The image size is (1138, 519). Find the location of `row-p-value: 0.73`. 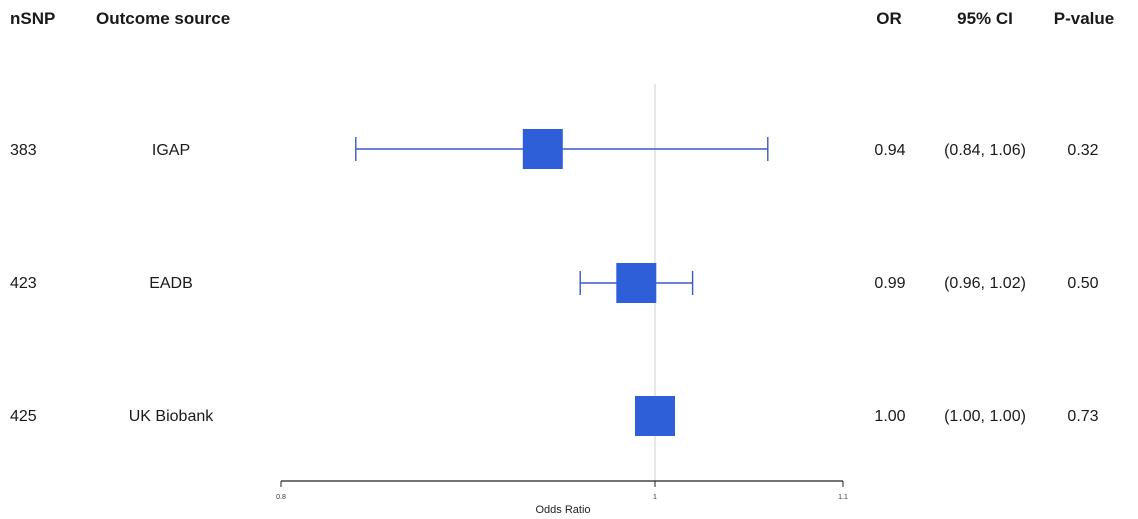

row-p-value: 0.73 is located at coordinates (1083, 416).